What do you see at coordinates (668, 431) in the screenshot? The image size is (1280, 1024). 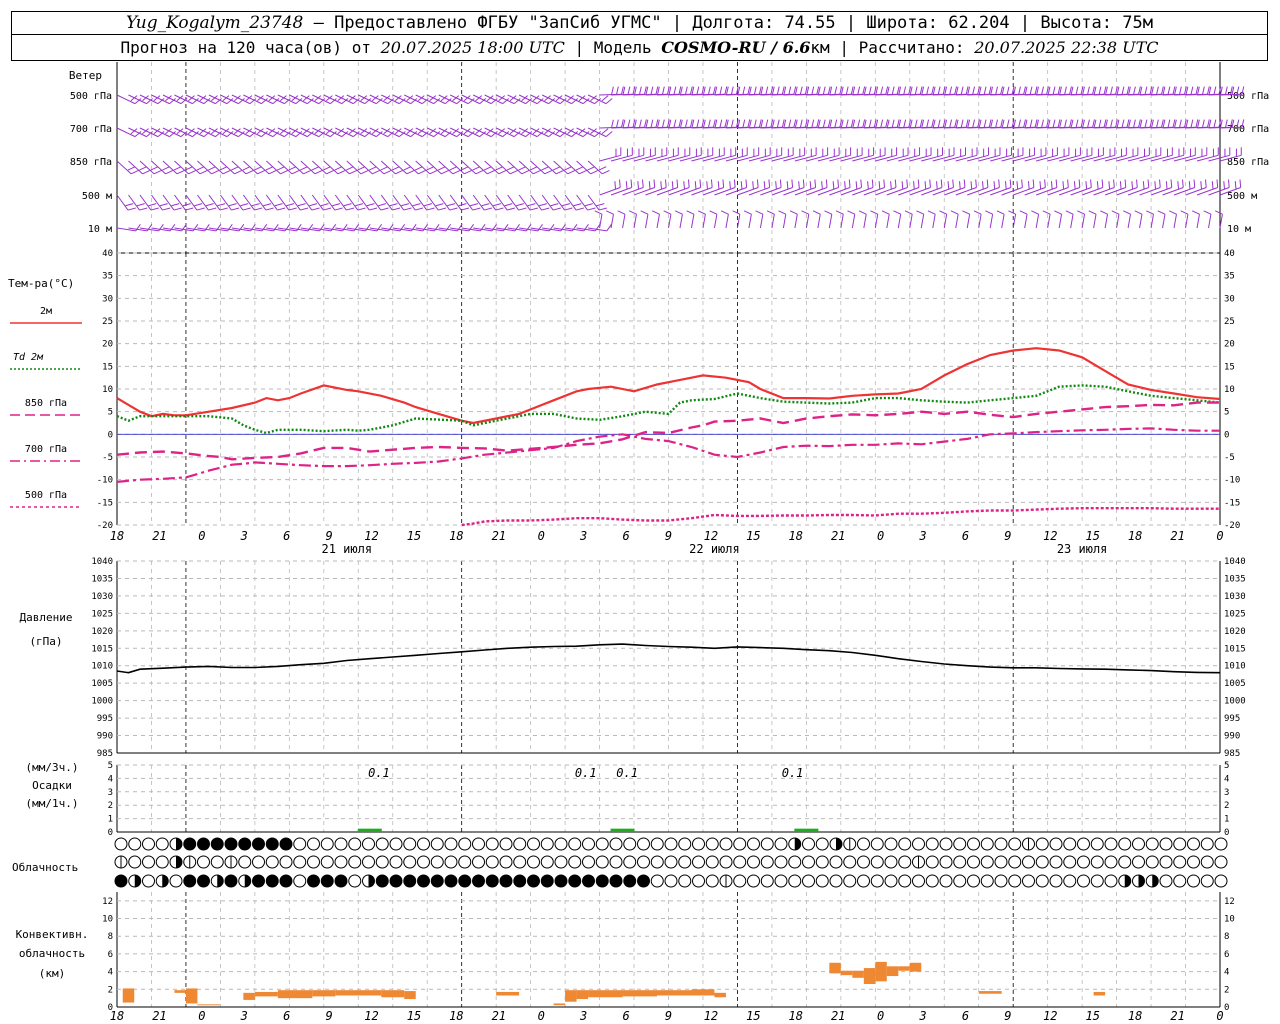 I see `temp-series-line` at bounding box center [668, 431].